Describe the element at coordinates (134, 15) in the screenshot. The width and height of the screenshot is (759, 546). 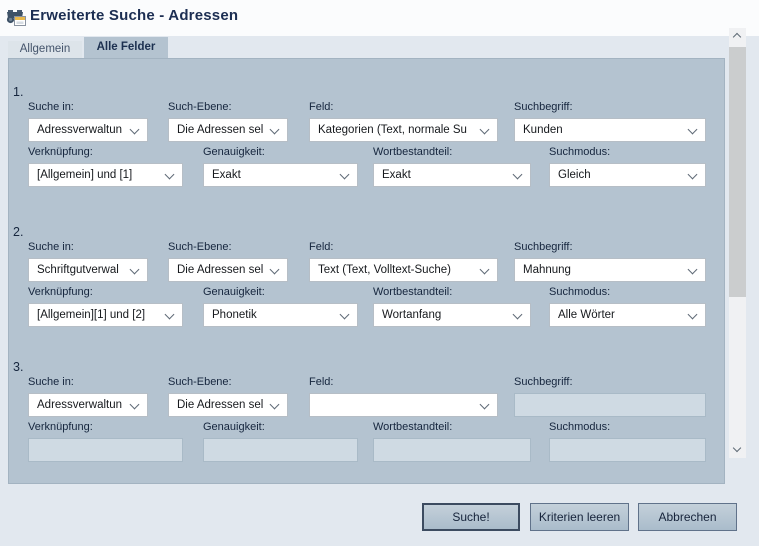
I see `dialog-title: Erweiterte Suche - Adressen` at that location.